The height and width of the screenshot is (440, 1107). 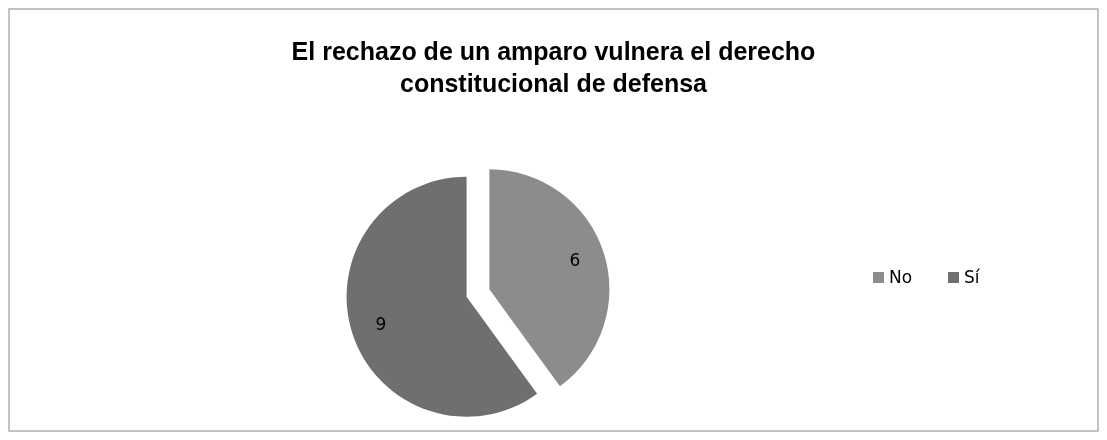 I want to click on data-label: 6, so click(x=575, y=260).